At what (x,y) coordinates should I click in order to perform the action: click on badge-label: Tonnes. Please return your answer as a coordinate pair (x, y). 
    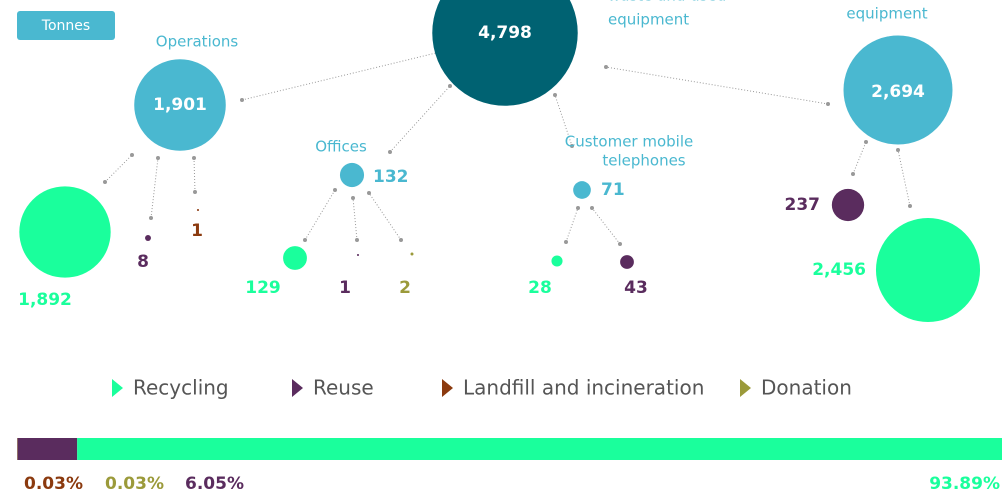
    Looking at the image, I should click on (65, 26).